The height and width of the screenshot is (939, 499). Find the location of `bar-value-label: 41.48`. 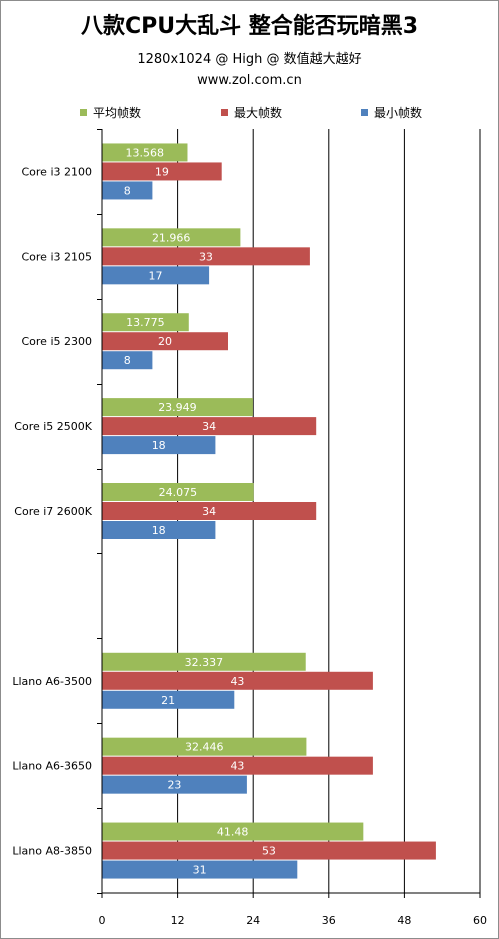

bar-value-label: 41.48 is located at coordinates (233, 832).